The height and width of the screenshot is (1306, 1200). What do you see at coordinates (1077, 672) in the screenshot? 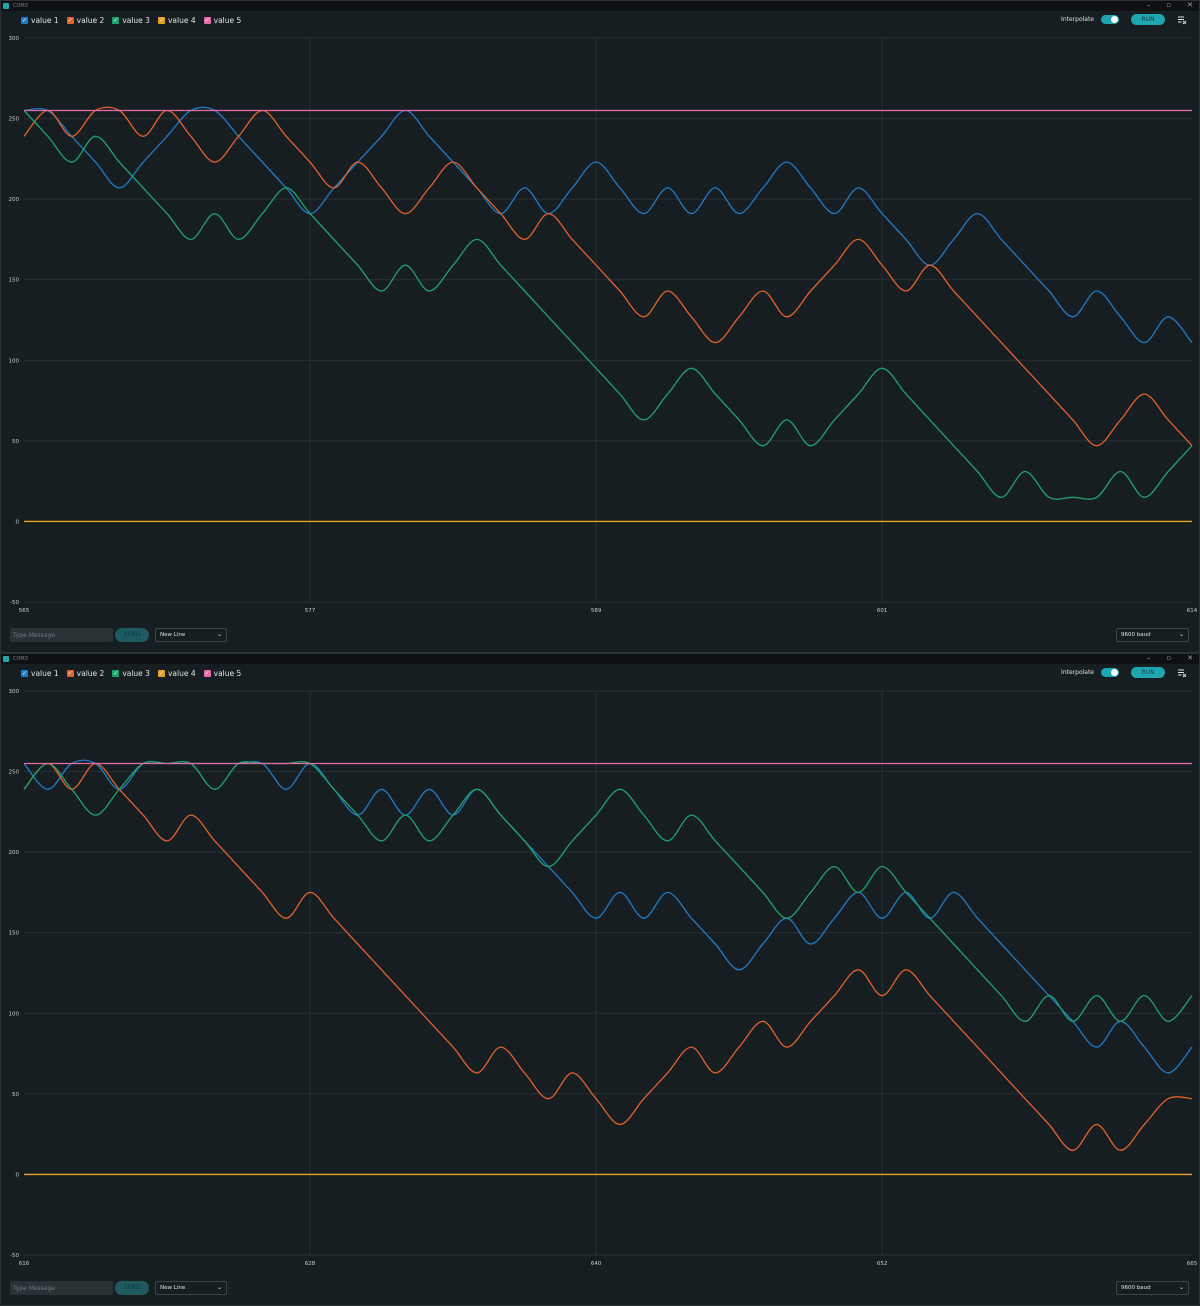
I see `interpolate-label: Interpolate` at bounding box center [1077, 672].